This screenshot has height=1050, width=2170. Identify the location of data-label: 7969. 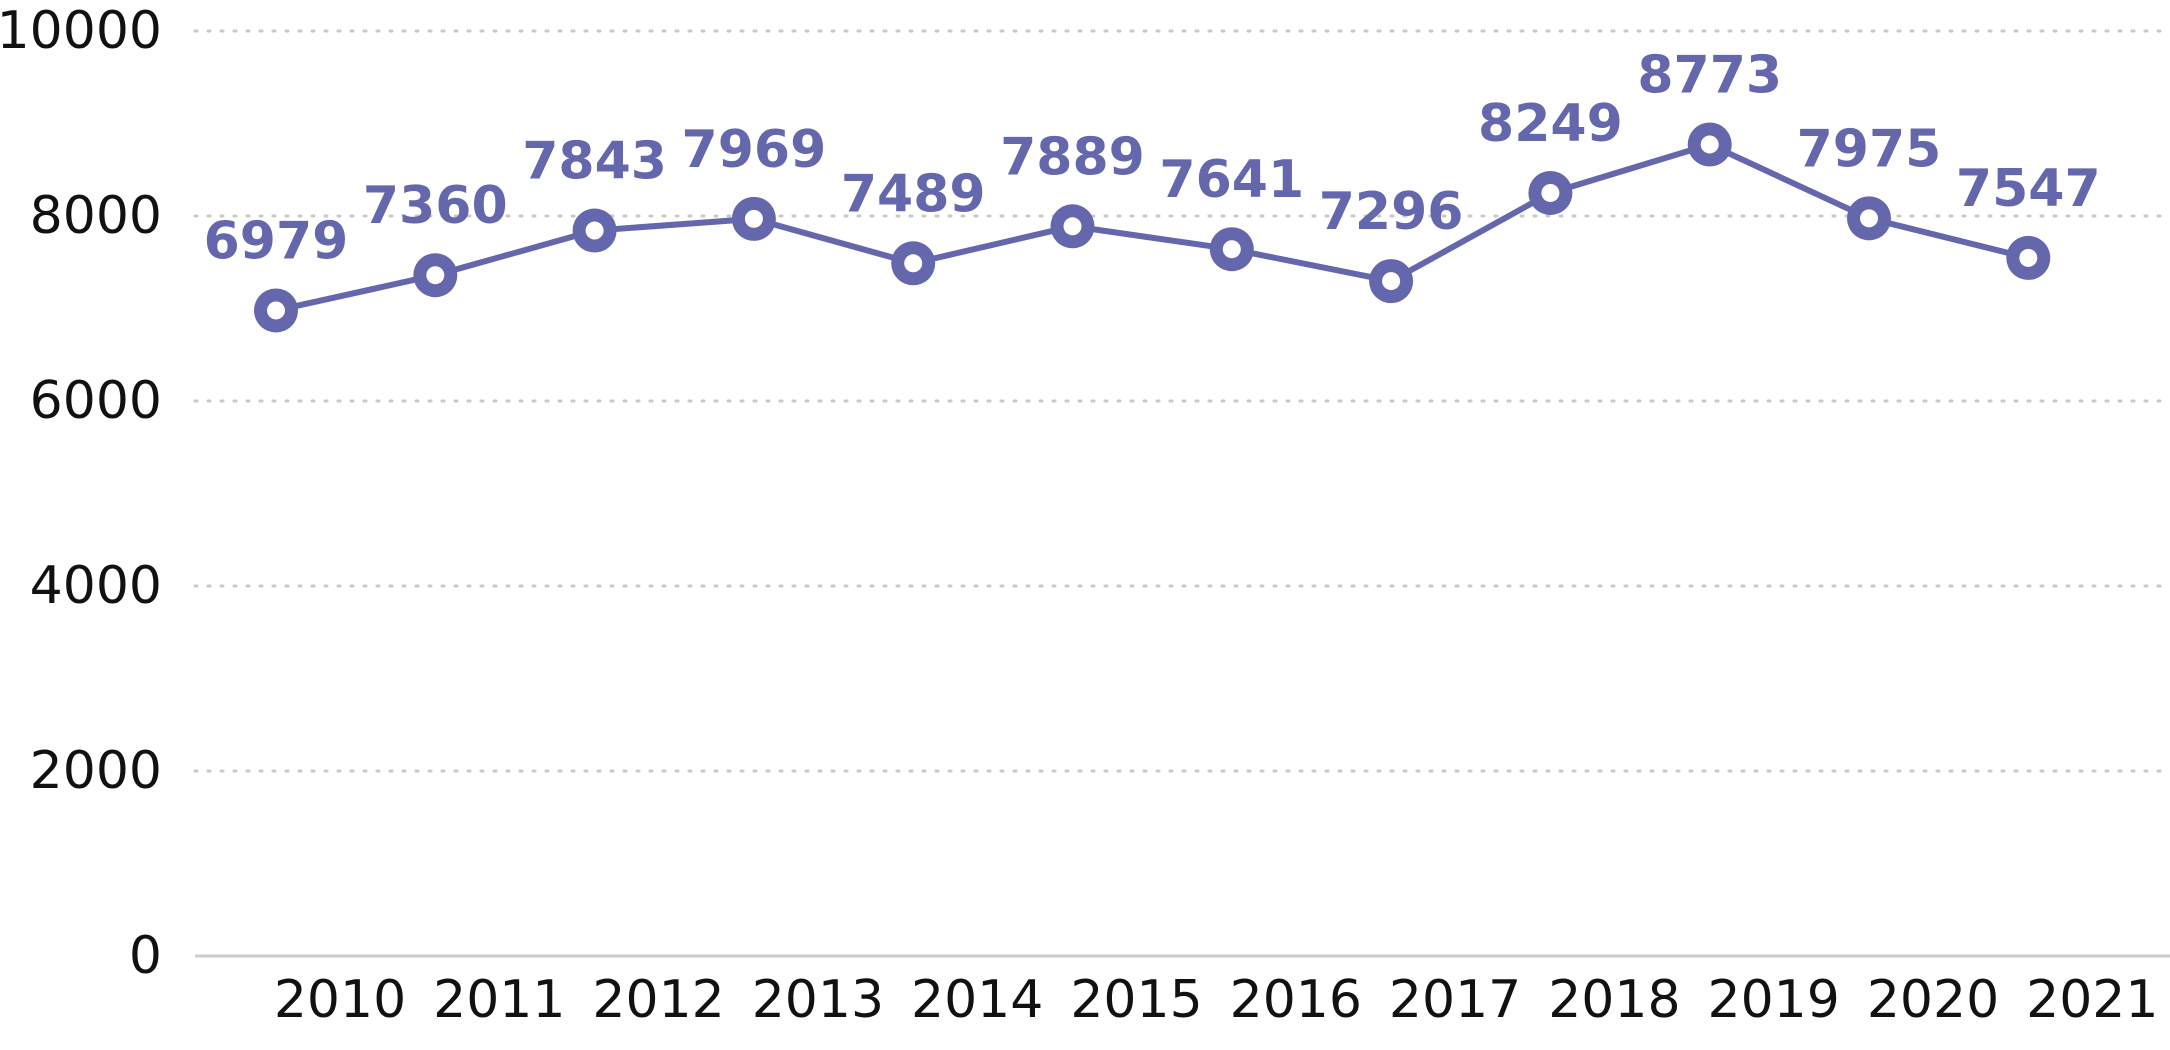
(754, 150).